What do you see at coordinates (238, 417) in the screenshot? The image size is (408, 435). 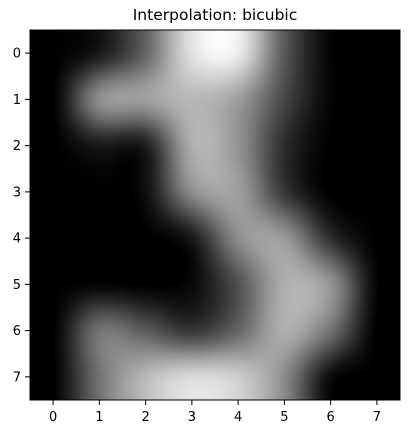 I see `x-tick-label: 4` at bounding box center [238, 417].